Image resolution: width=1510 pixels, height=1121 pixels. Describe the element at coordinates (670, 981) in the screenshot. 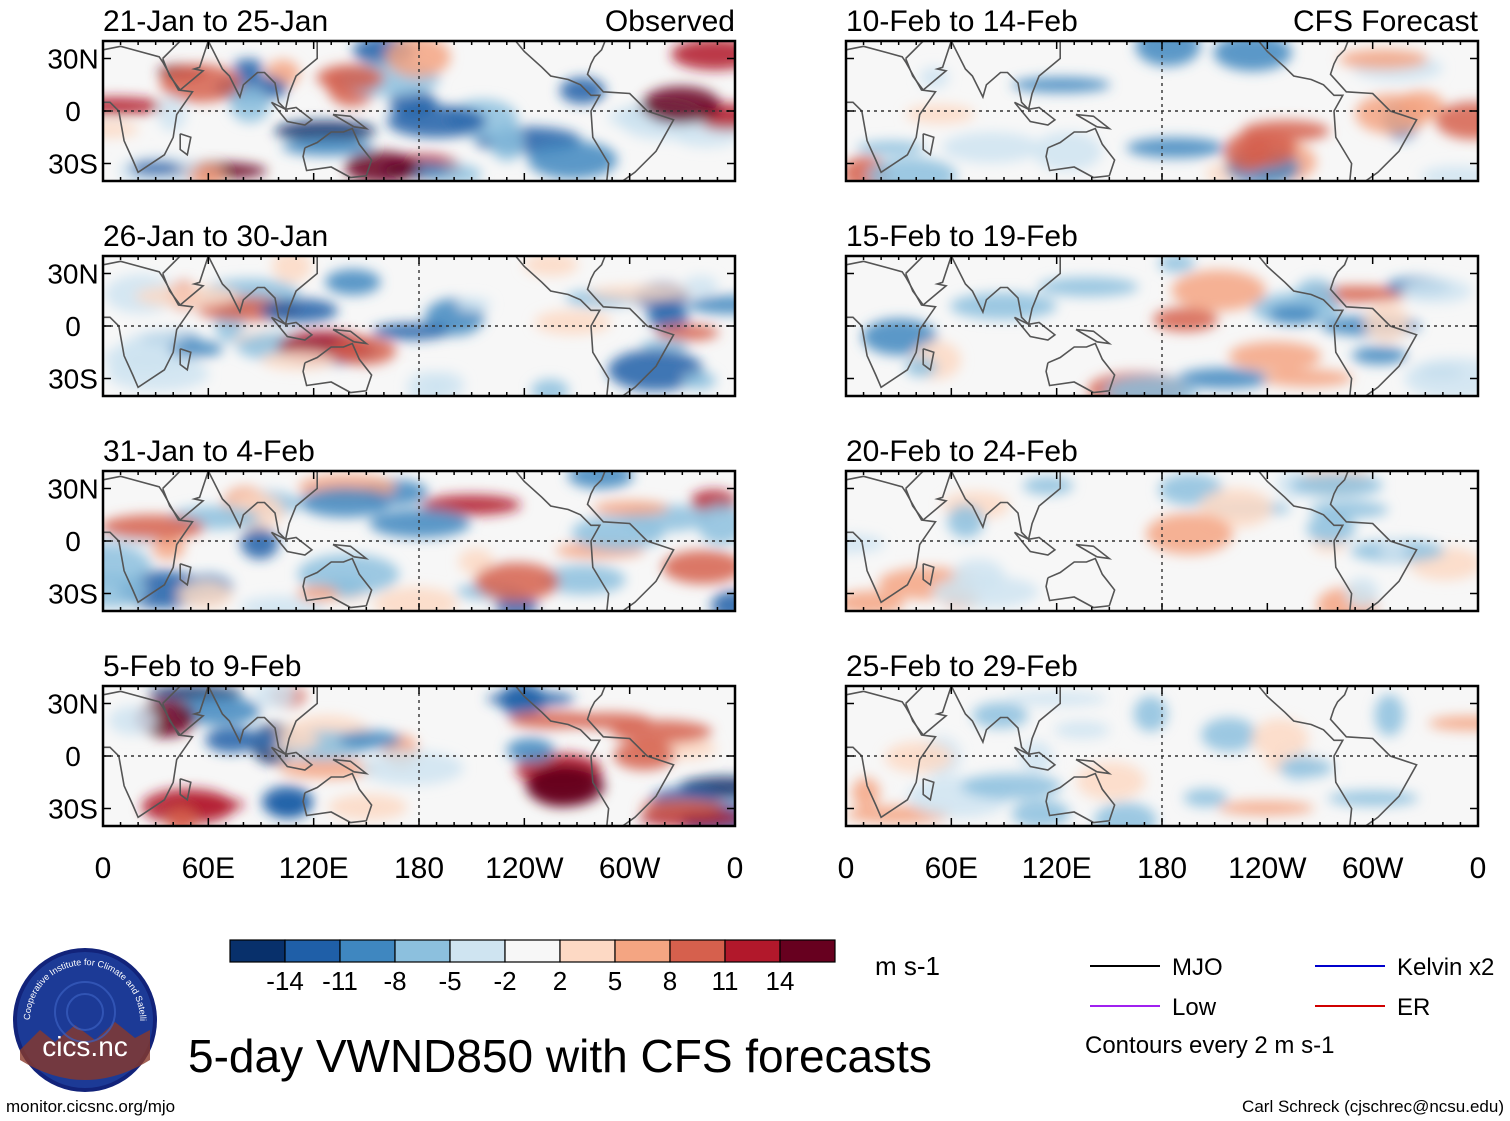

I see `colorbar-label: 8` at that location.